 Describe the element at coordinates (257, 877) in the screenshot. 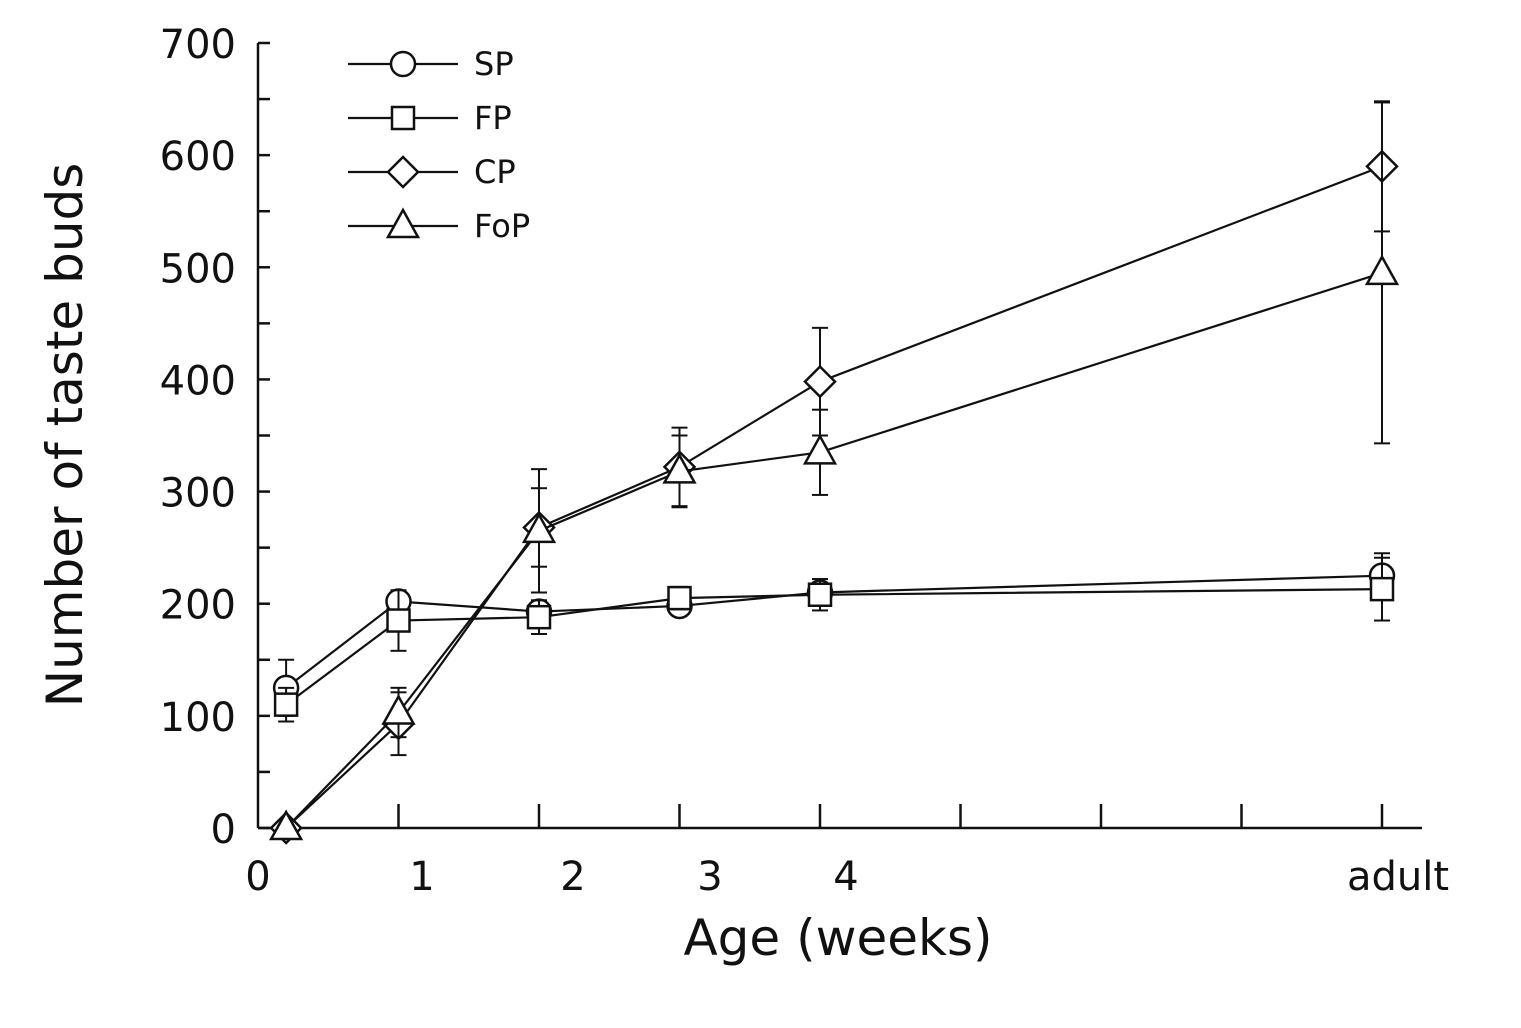

I see `x-tick-label: 0` at that location.